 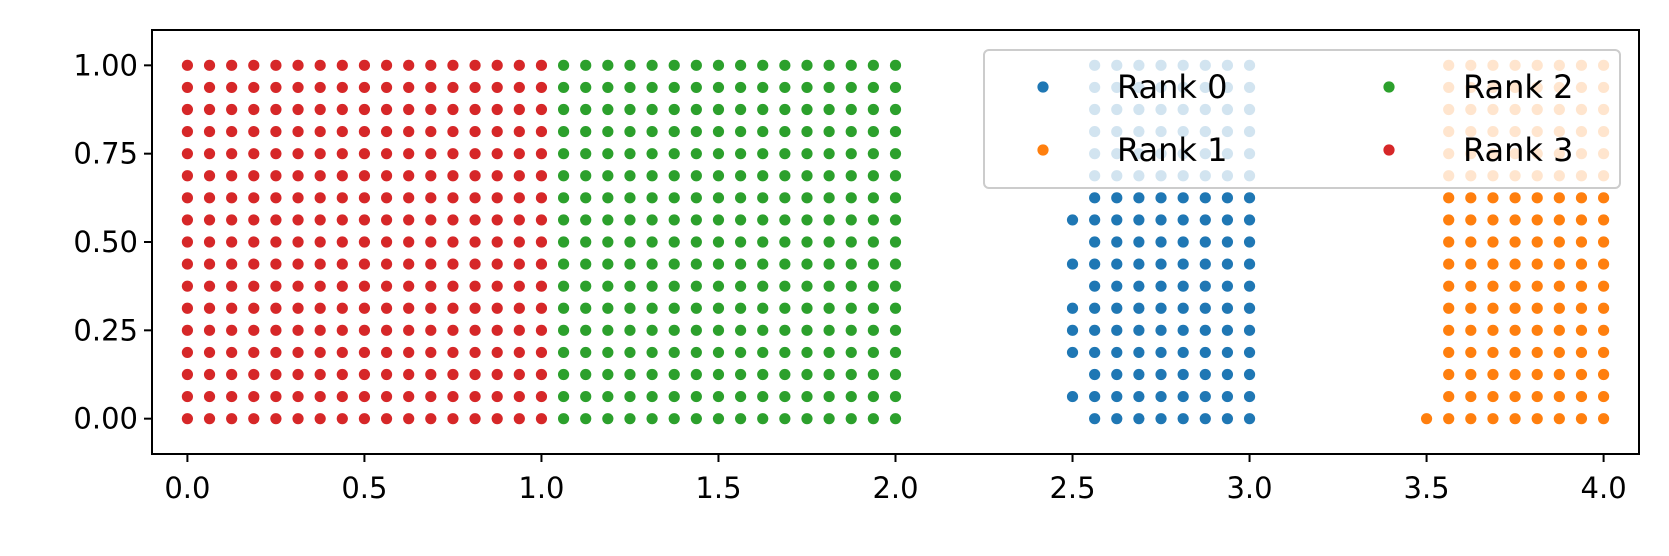 I want to click on legend-label: Rank 2, so click(x=1518, y=87).